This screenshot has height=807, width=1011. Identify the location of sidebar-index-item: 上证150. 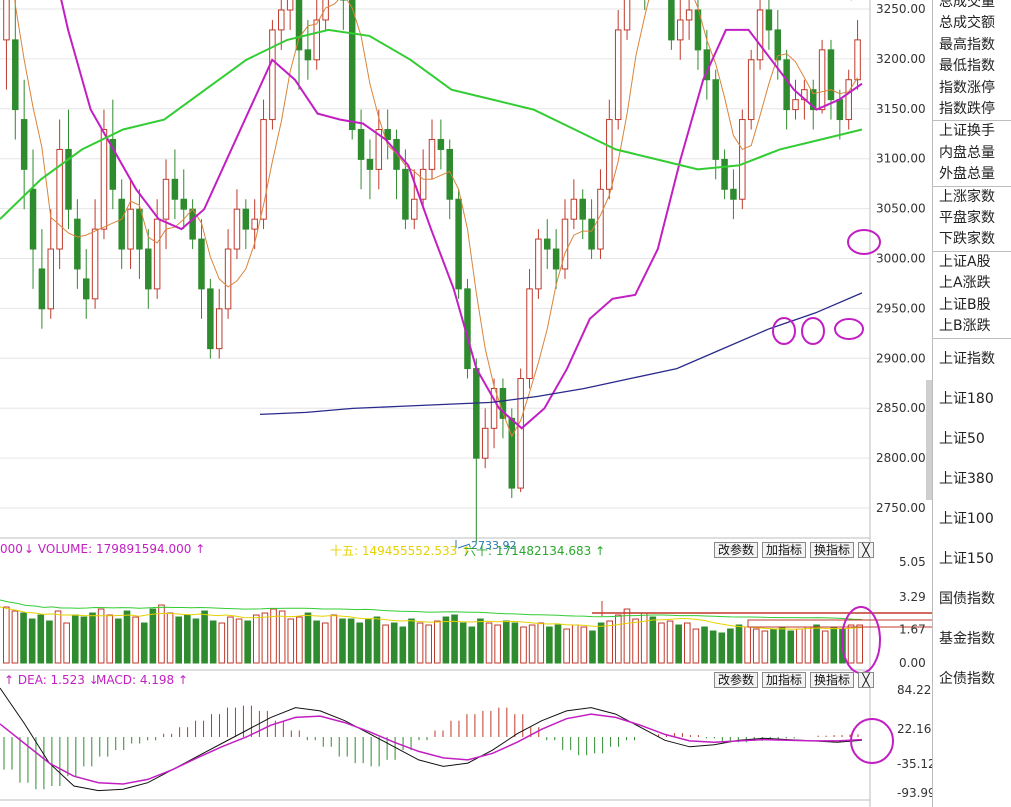
(966, 558).